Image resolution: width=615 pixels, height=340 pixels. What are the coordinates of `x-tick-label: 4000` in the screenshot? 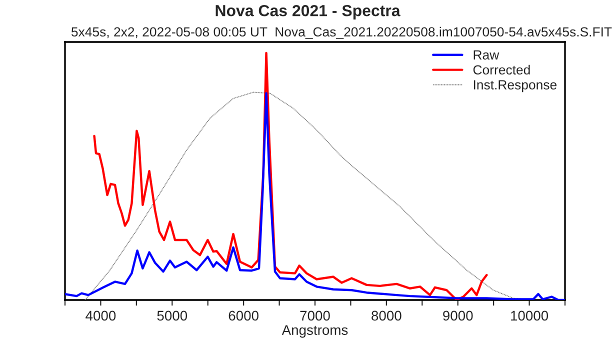 It's located at (101, 315).